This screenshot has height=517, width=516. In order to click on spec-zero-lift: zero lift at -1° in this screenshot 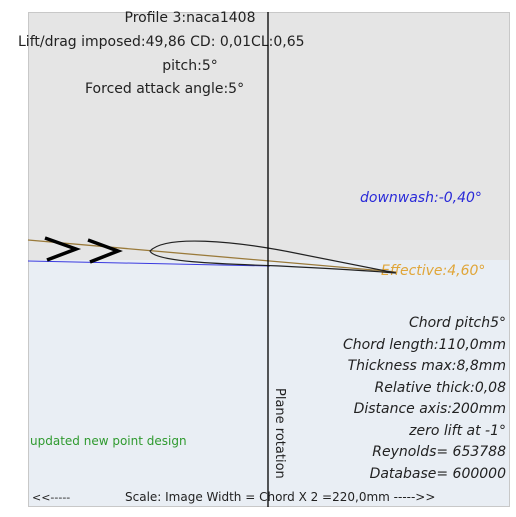, I will do `click(457, 430)`.